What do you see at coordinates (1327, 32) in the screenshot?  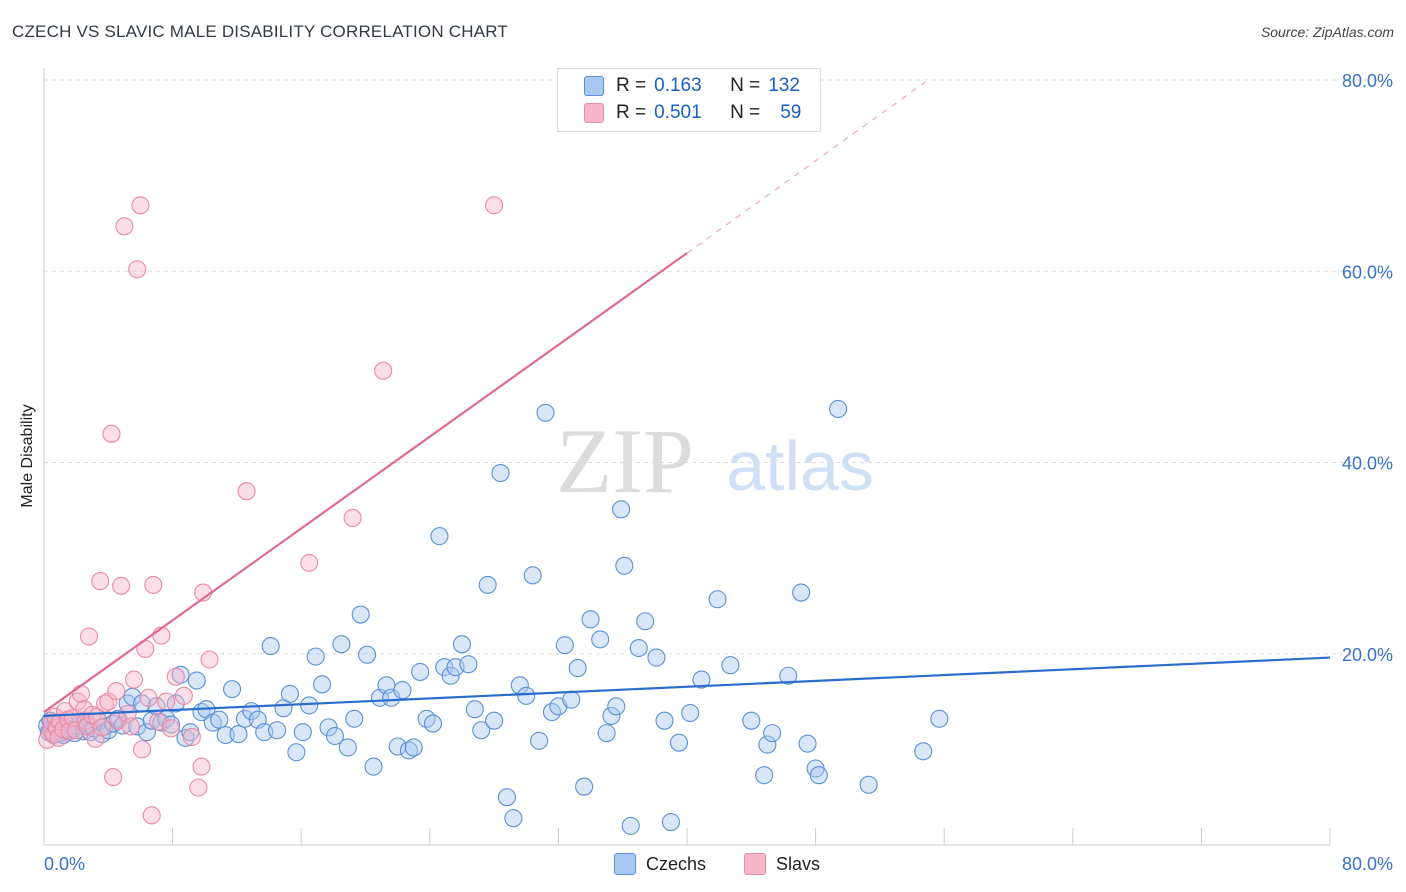 I see `source-credit: Source: ZipAtlas.com` at bounding box center [1327, 32].